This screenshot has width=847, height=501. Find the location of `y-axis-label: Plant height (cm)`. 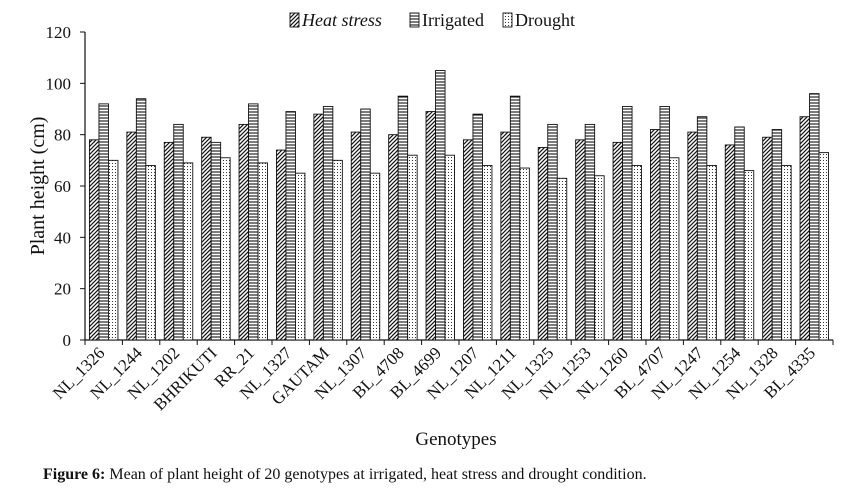

y-axis-label: Plant height (cm) is located at coordinates (38, 186).